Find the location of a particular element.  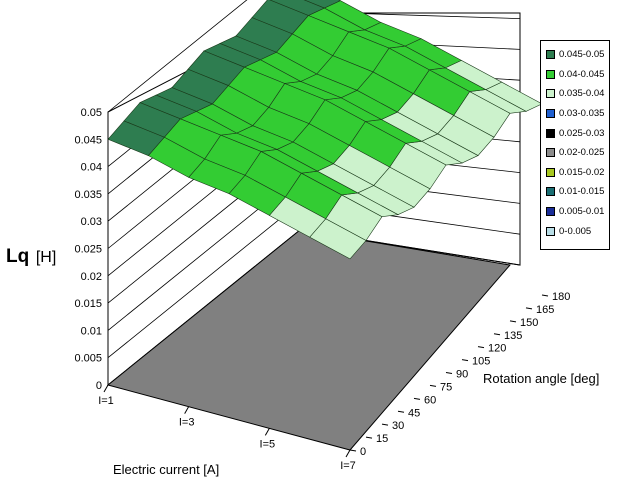

z-axis-title-main: Lq is located at coordinates (17, 256).